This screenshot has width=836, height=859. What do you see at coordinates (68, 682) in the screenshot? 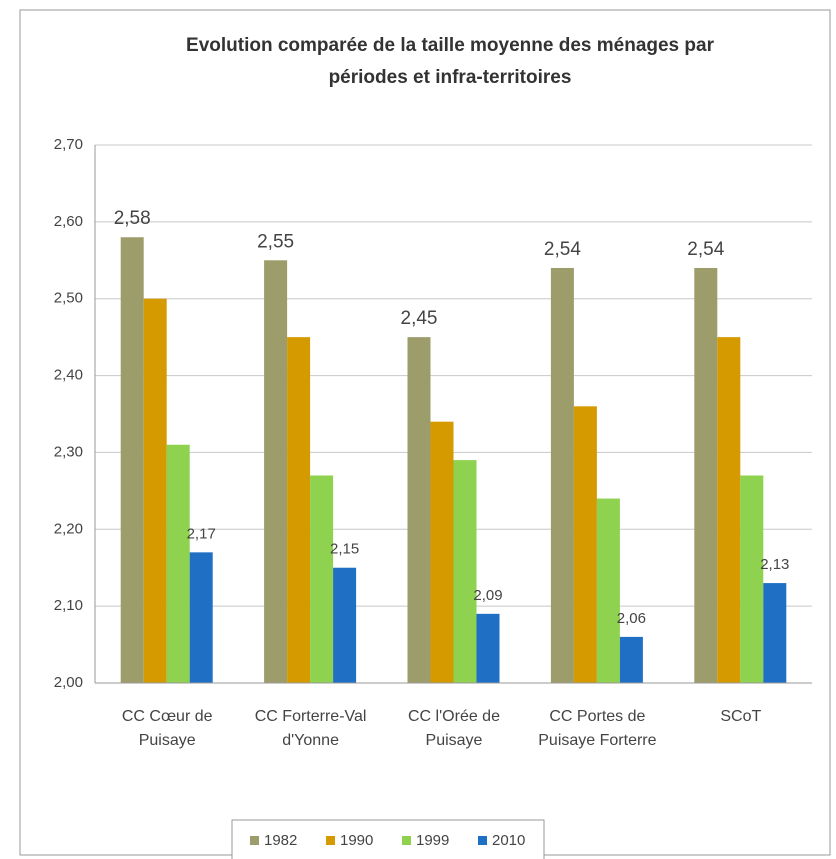
I see `y-tick-label: 2,00` at bounding box center [68, 682].